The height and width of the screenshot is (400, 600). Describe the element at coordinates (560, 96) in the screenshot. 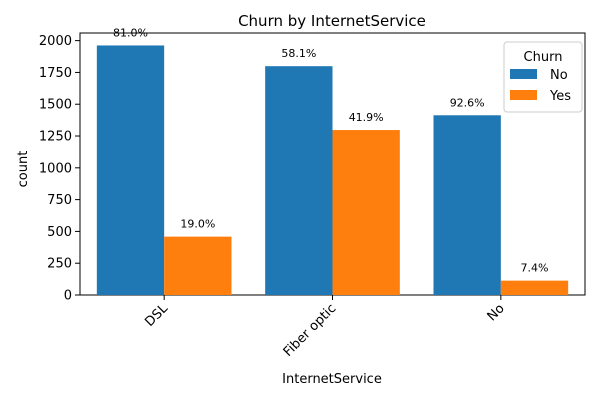

I see `legend-label-yes: Yes` at that location.